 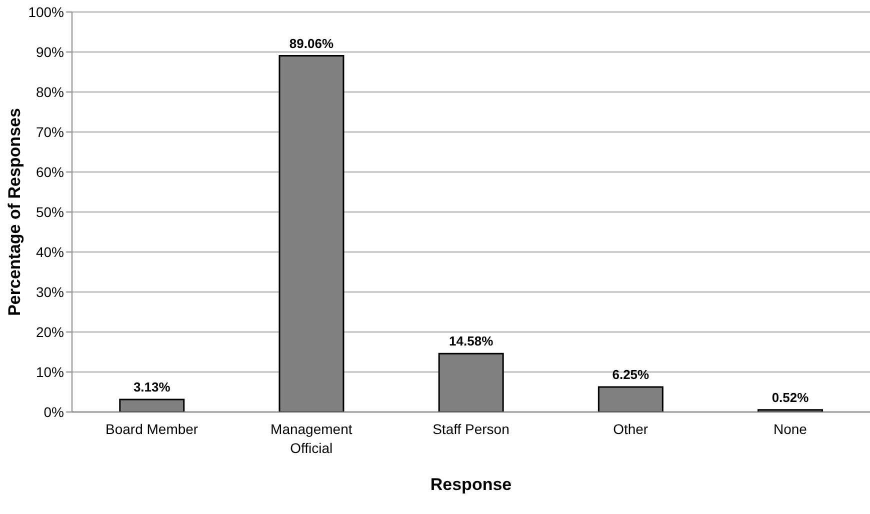 What do you see at coordinates (50, 372) in the screenshot?
I see `y-tick-label: 10%` at bounding box center [50, 372].